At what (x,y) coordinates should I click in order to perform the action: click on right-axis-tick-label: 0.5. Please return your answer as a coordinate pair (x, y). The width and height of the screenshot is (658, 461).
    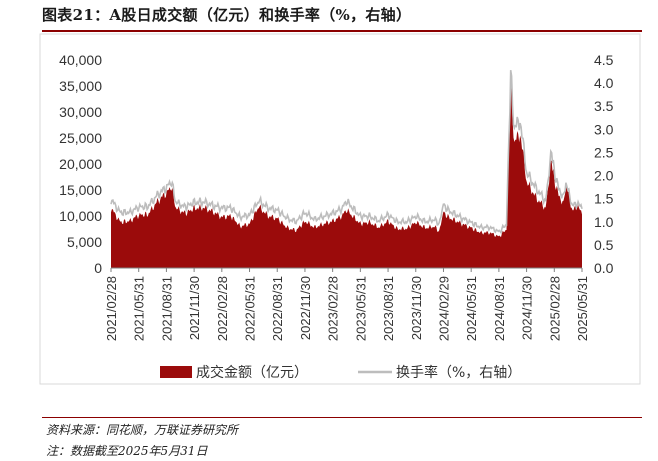
    Looking at the image, I should click on (604, 245).